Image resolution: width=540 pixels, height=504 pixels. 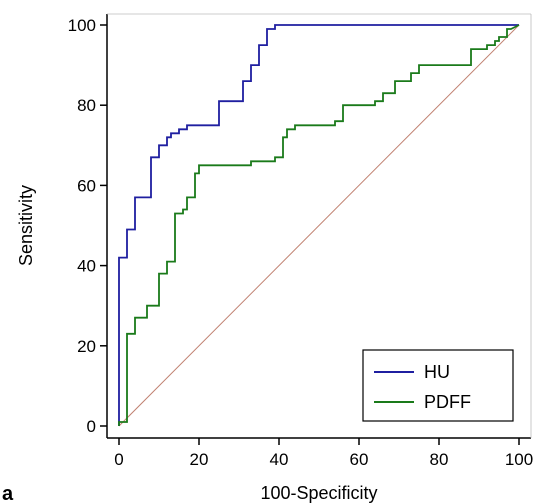 I want to click on x-tick-label: 80, so click(x=439, y=459).